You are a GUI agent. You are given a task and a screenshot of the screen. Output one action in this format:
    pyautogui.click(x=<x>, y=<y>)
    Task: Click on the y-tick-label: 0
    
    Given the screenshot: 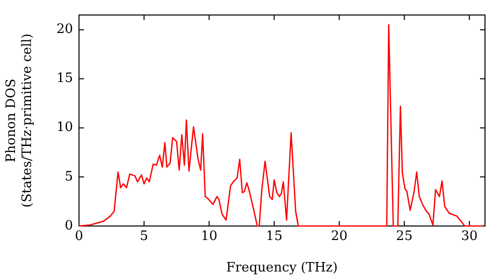 What is the action you would take?
    pyautogui.click(x=68, y=226)
    